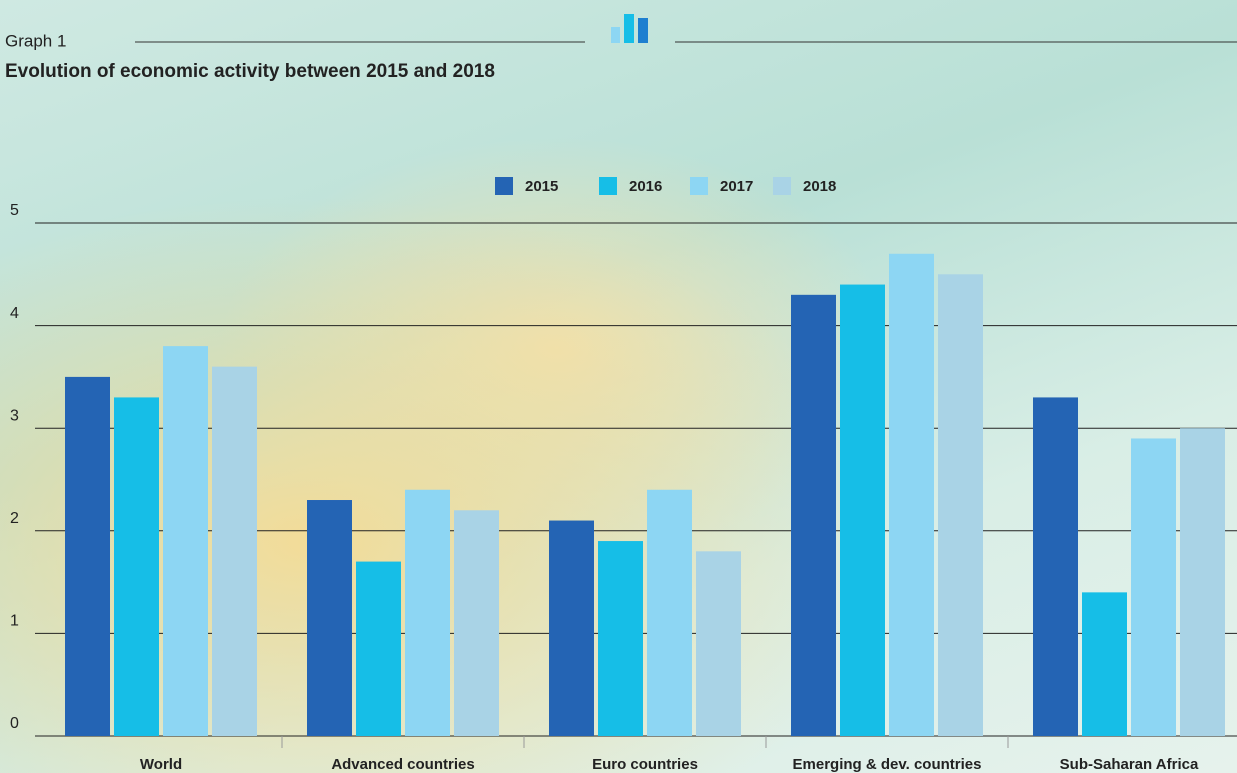 Image resolution: width=1237 pixels, height=773 pixels. Describe the element at coordinates (819, 186) in the screenshot. I see `legend-label: 2018` at that location.